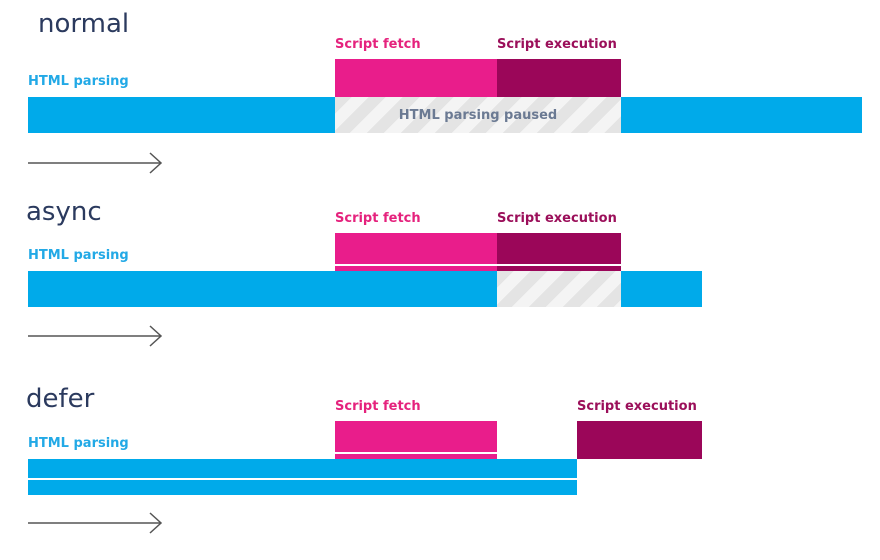 The image size is (880, 560). I want to click on section-title-async: async, so click(64, 212).